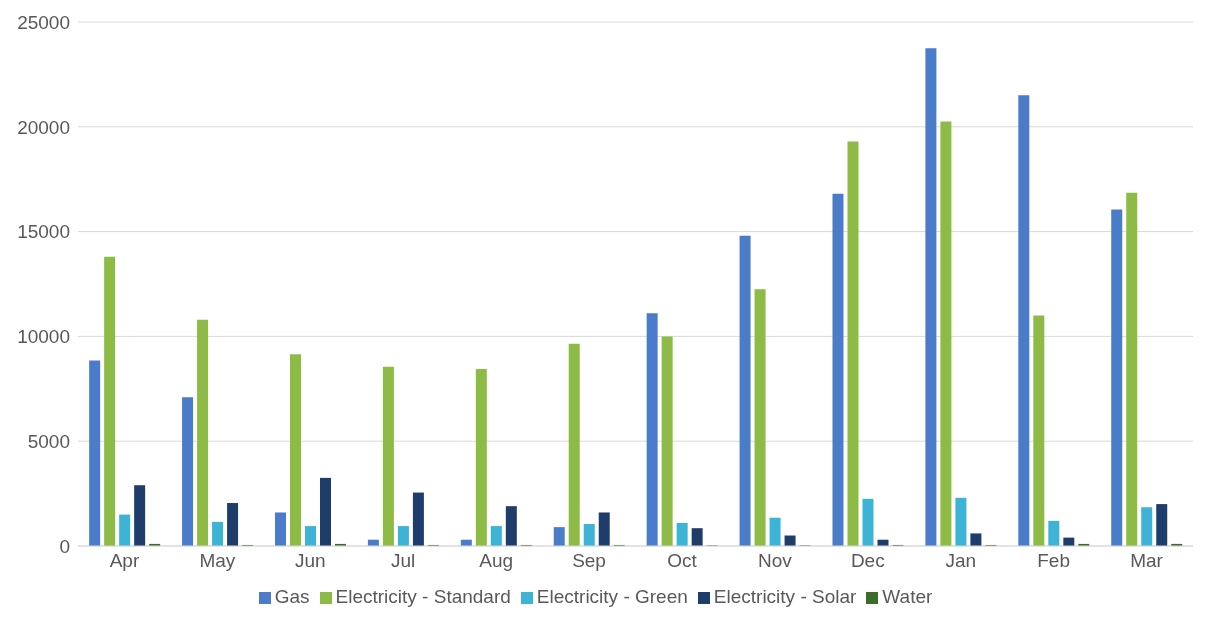  Describe the element at coordinates (403, 561) in the screenshot. I see `x-tick-label: Jul` at that location.